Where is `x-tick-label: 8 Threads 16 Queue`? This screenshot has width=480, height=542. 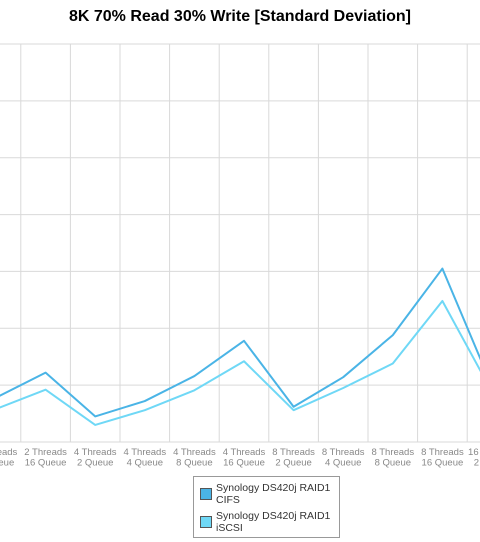 x-tick-label: 8 Threads 16 Queue is located at coordinates (442, 458).